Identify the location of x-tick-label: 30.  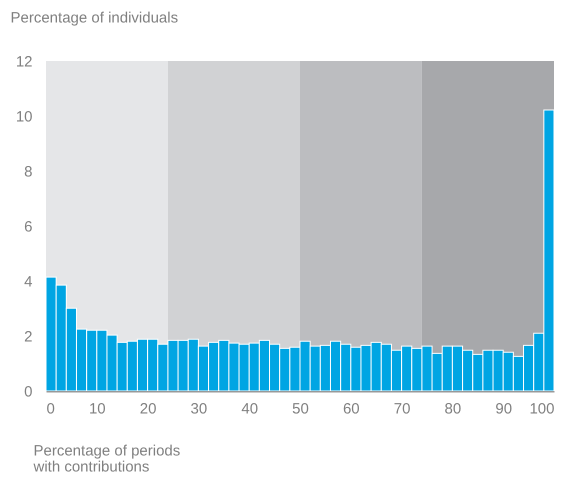
(199, 409).